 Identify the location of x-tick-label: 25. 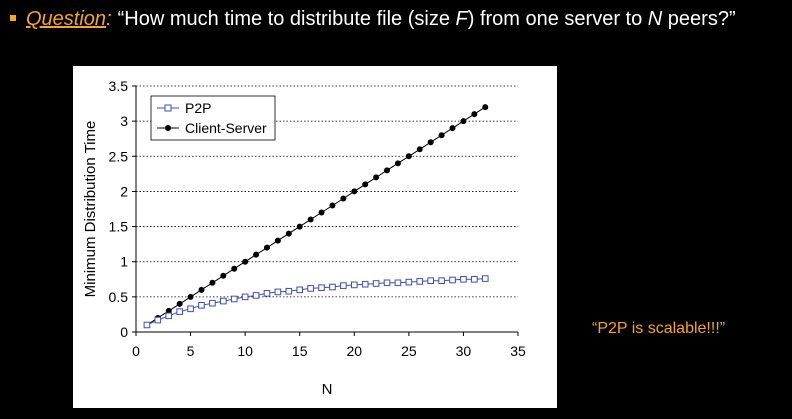
(409, 351).